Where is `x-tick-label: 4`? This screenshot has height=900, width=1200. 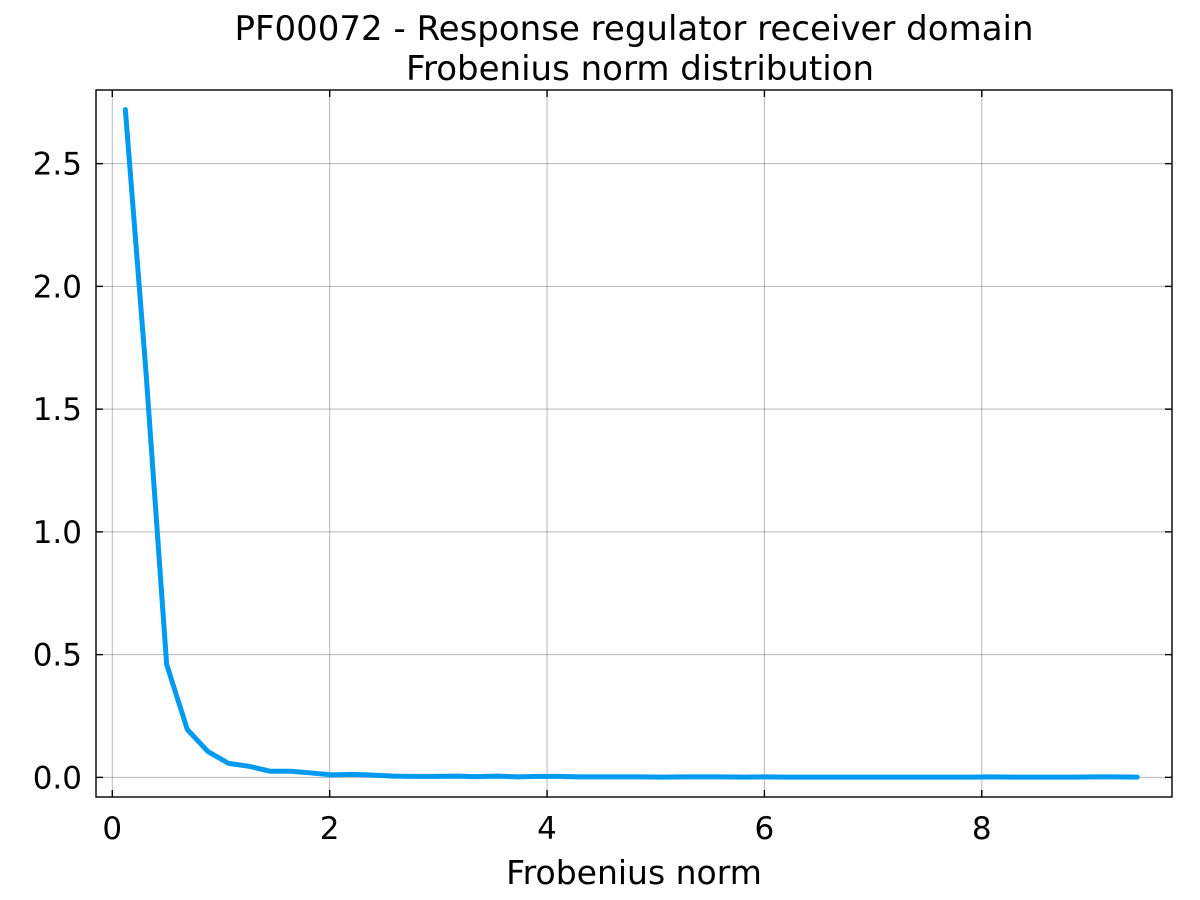
x-tick-label: 4 is located at coordinates (547, 829).